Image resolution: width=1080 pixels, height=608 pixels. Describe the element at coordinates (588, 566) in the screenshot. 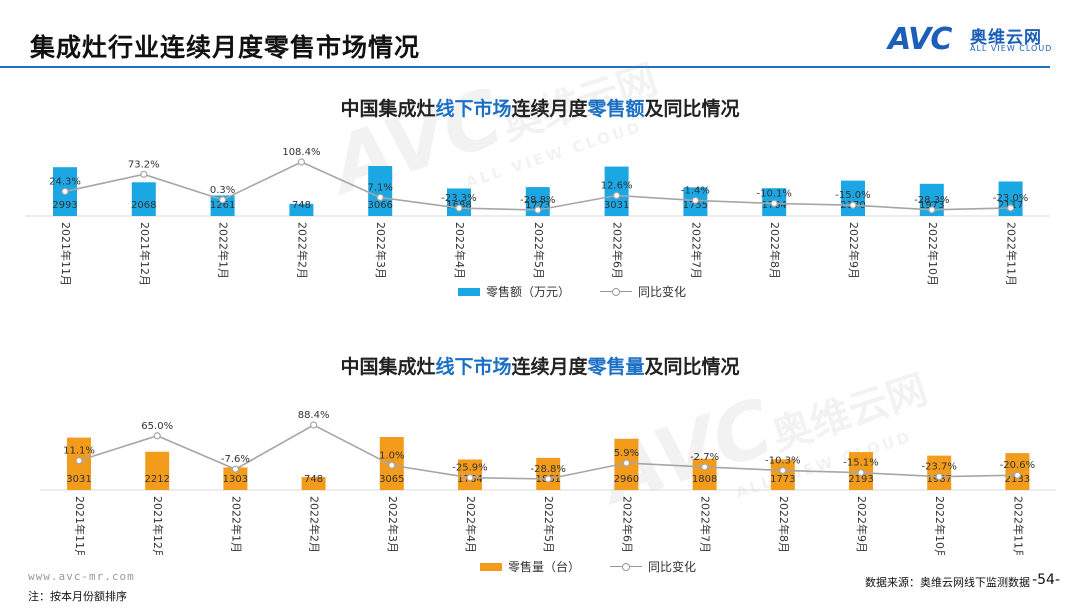

I see `chart-2-legend: 零售量（台） 同比变化` at that location.